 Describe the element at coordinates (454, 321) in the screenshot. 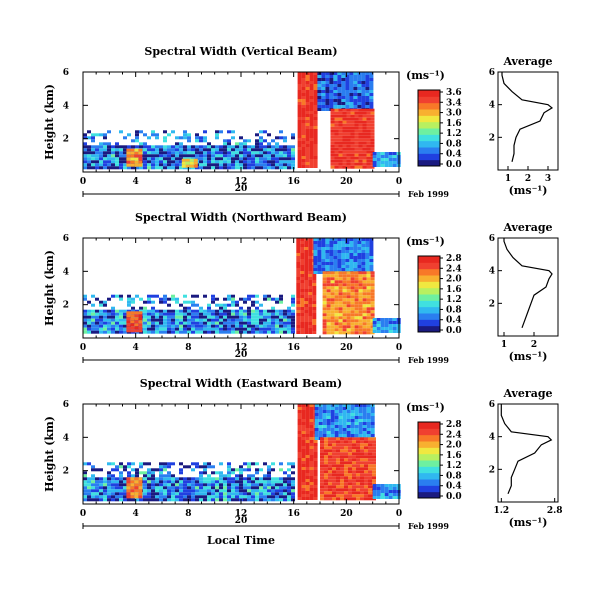

I see `colorbar-tick-label: 0.4` at that location.